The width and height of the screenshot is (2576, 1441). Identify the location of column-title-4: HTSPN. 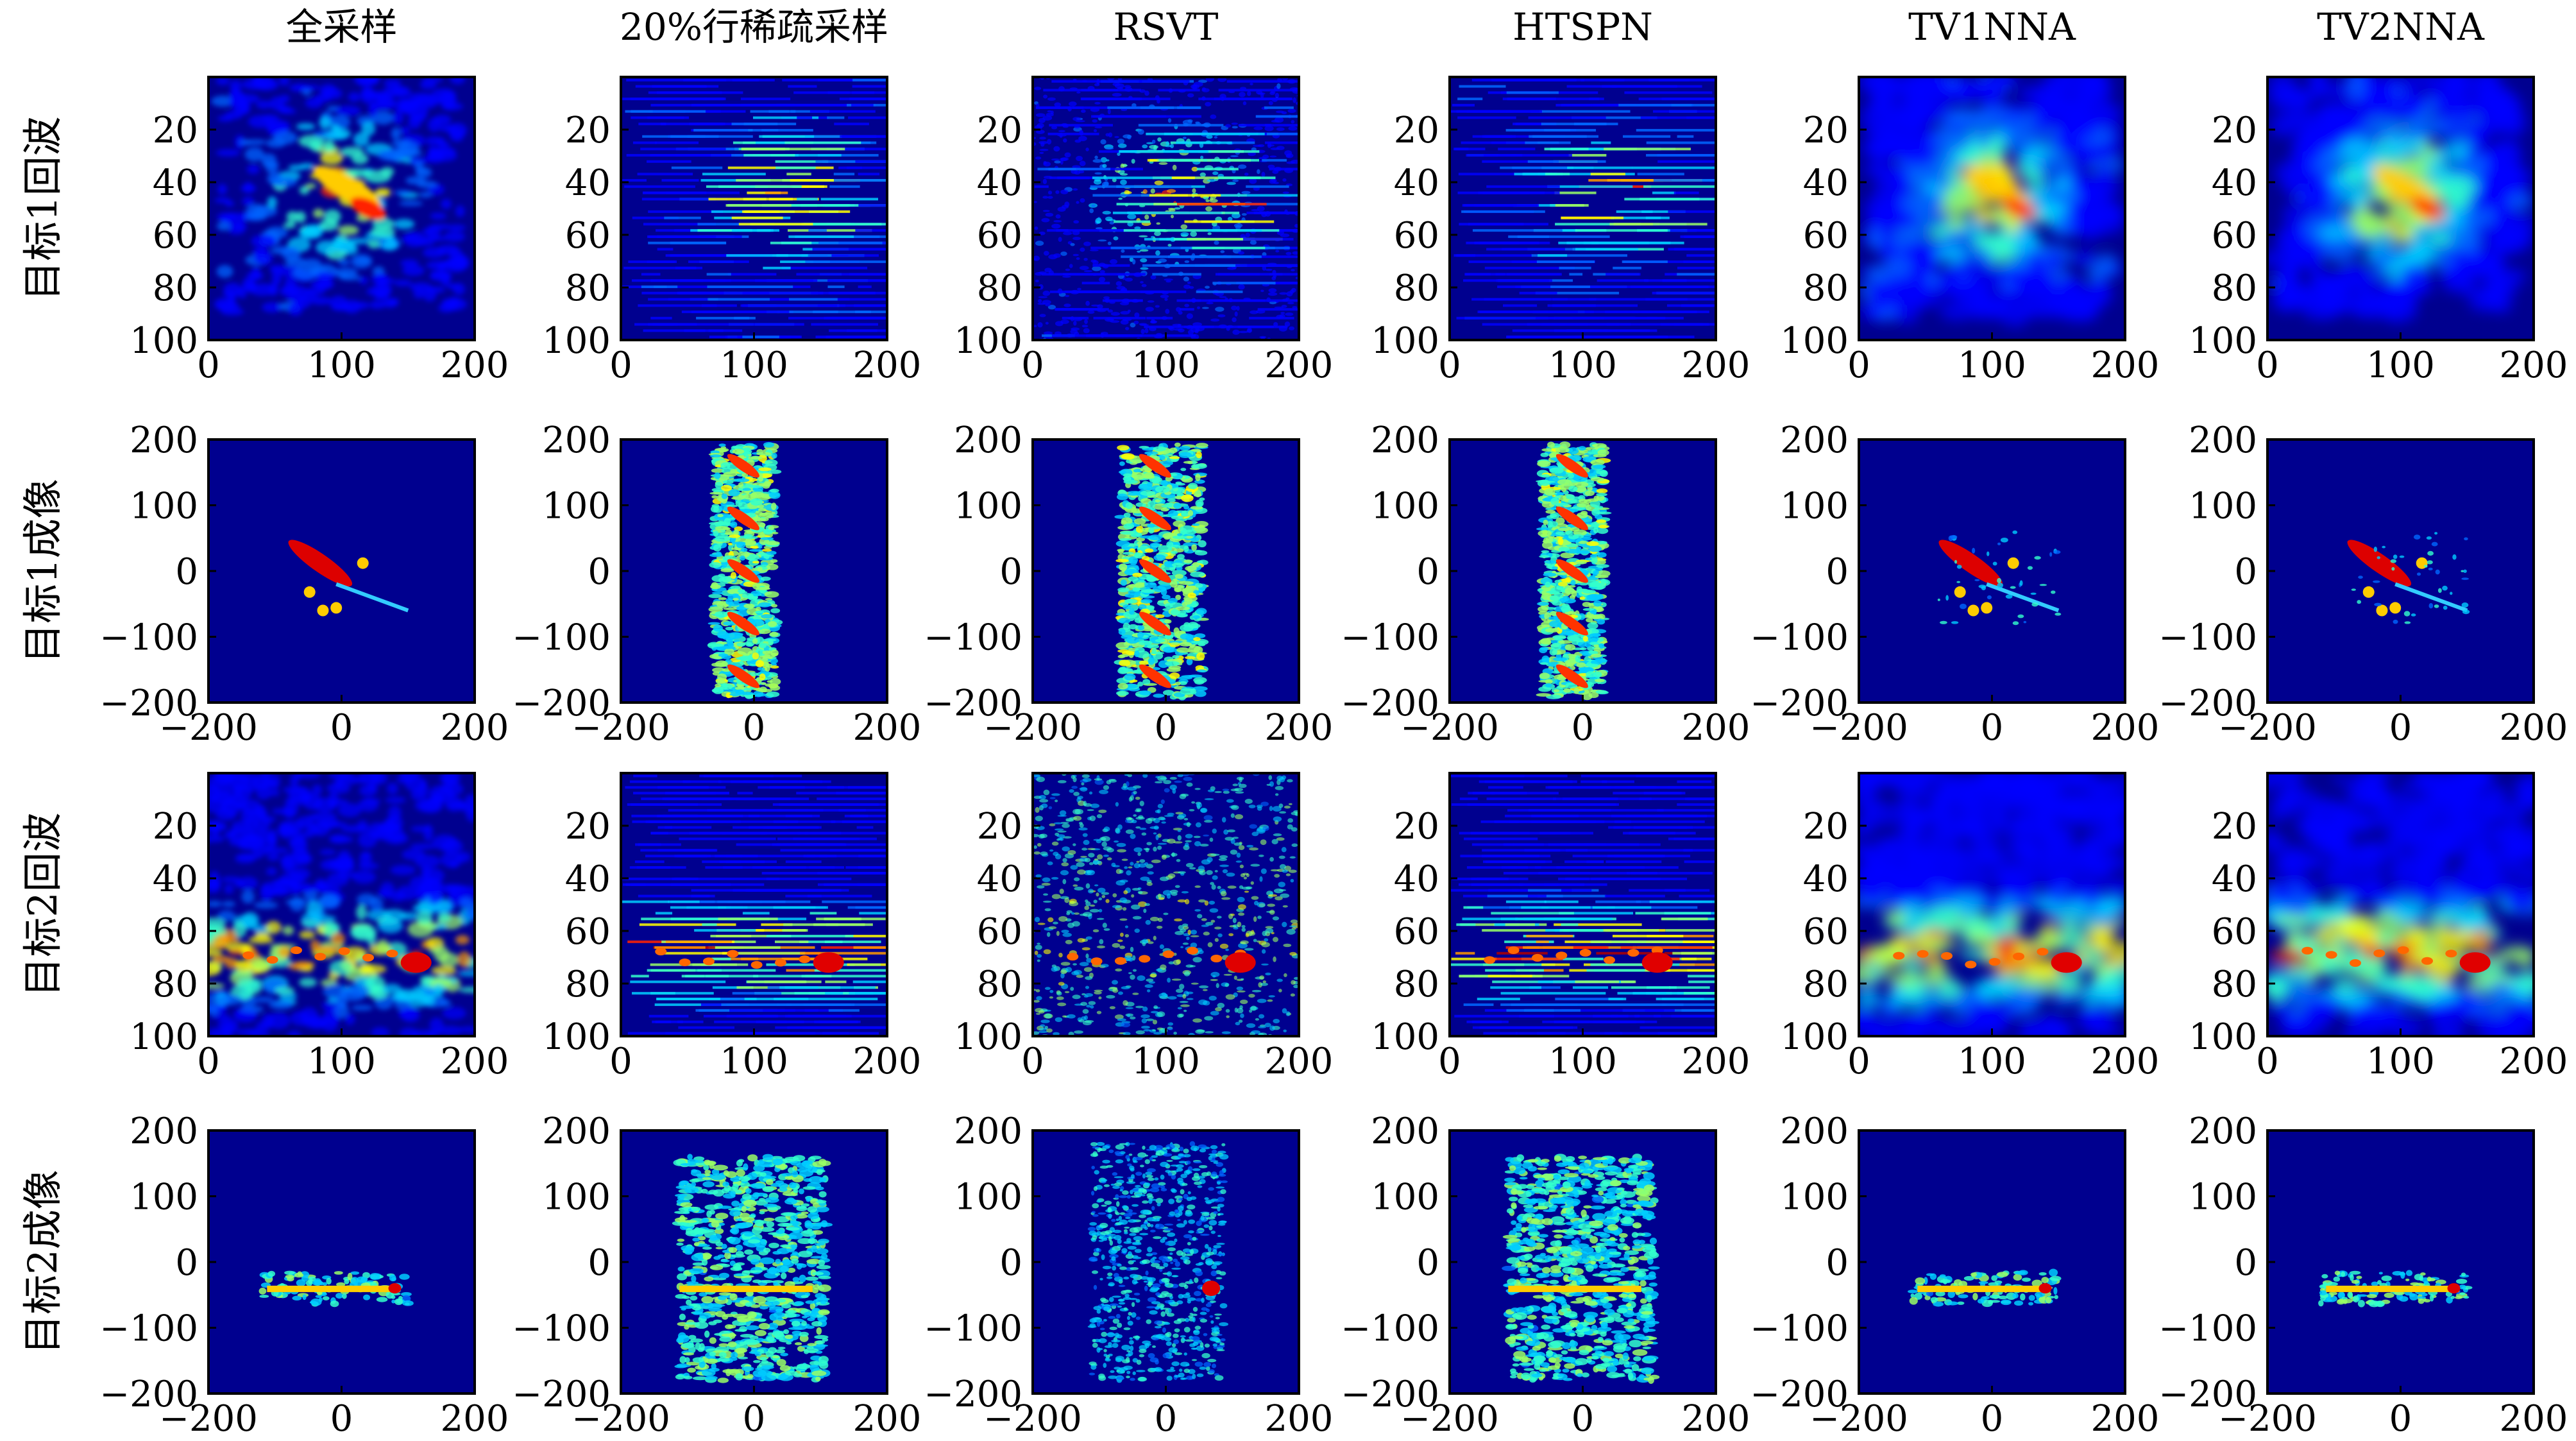
(1583, 27).